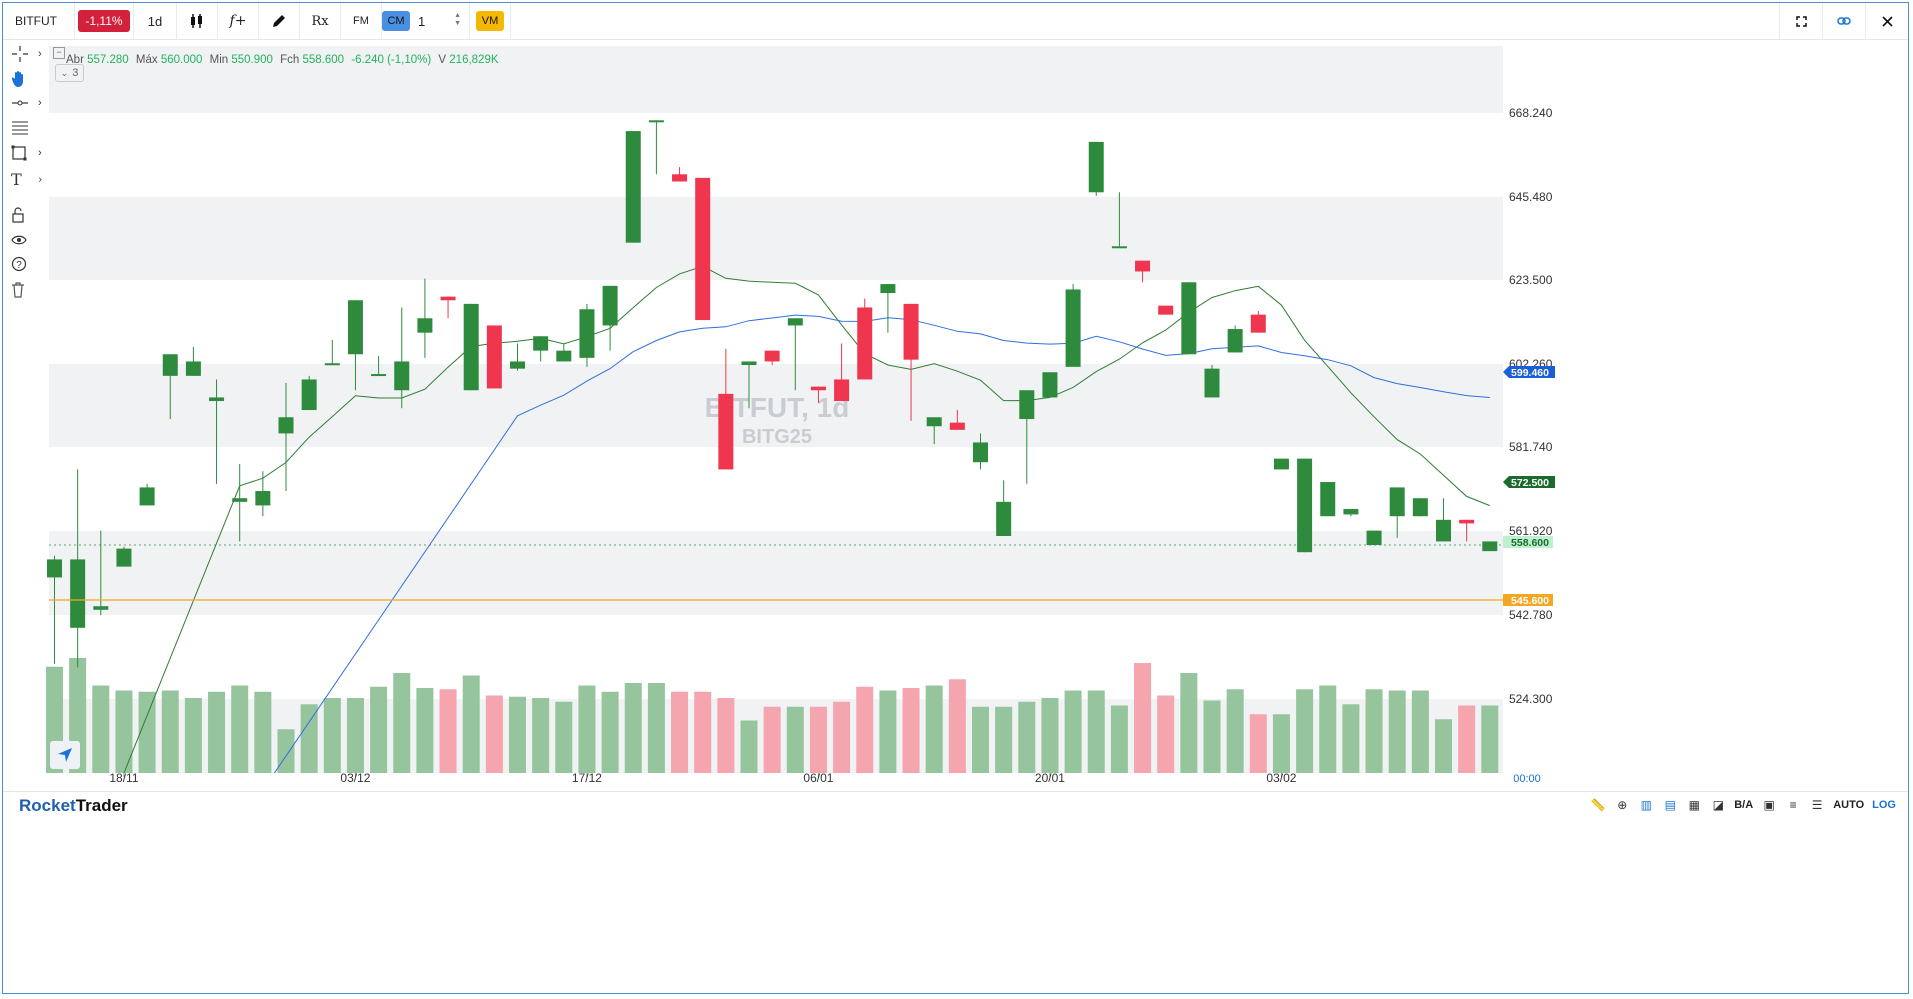 The width and height of the screenshot is (1913, 999). What do you see at coordinates (108, 60) in the screenshot?
I see `open-value: 557.280` at bounding box center [108, 60].